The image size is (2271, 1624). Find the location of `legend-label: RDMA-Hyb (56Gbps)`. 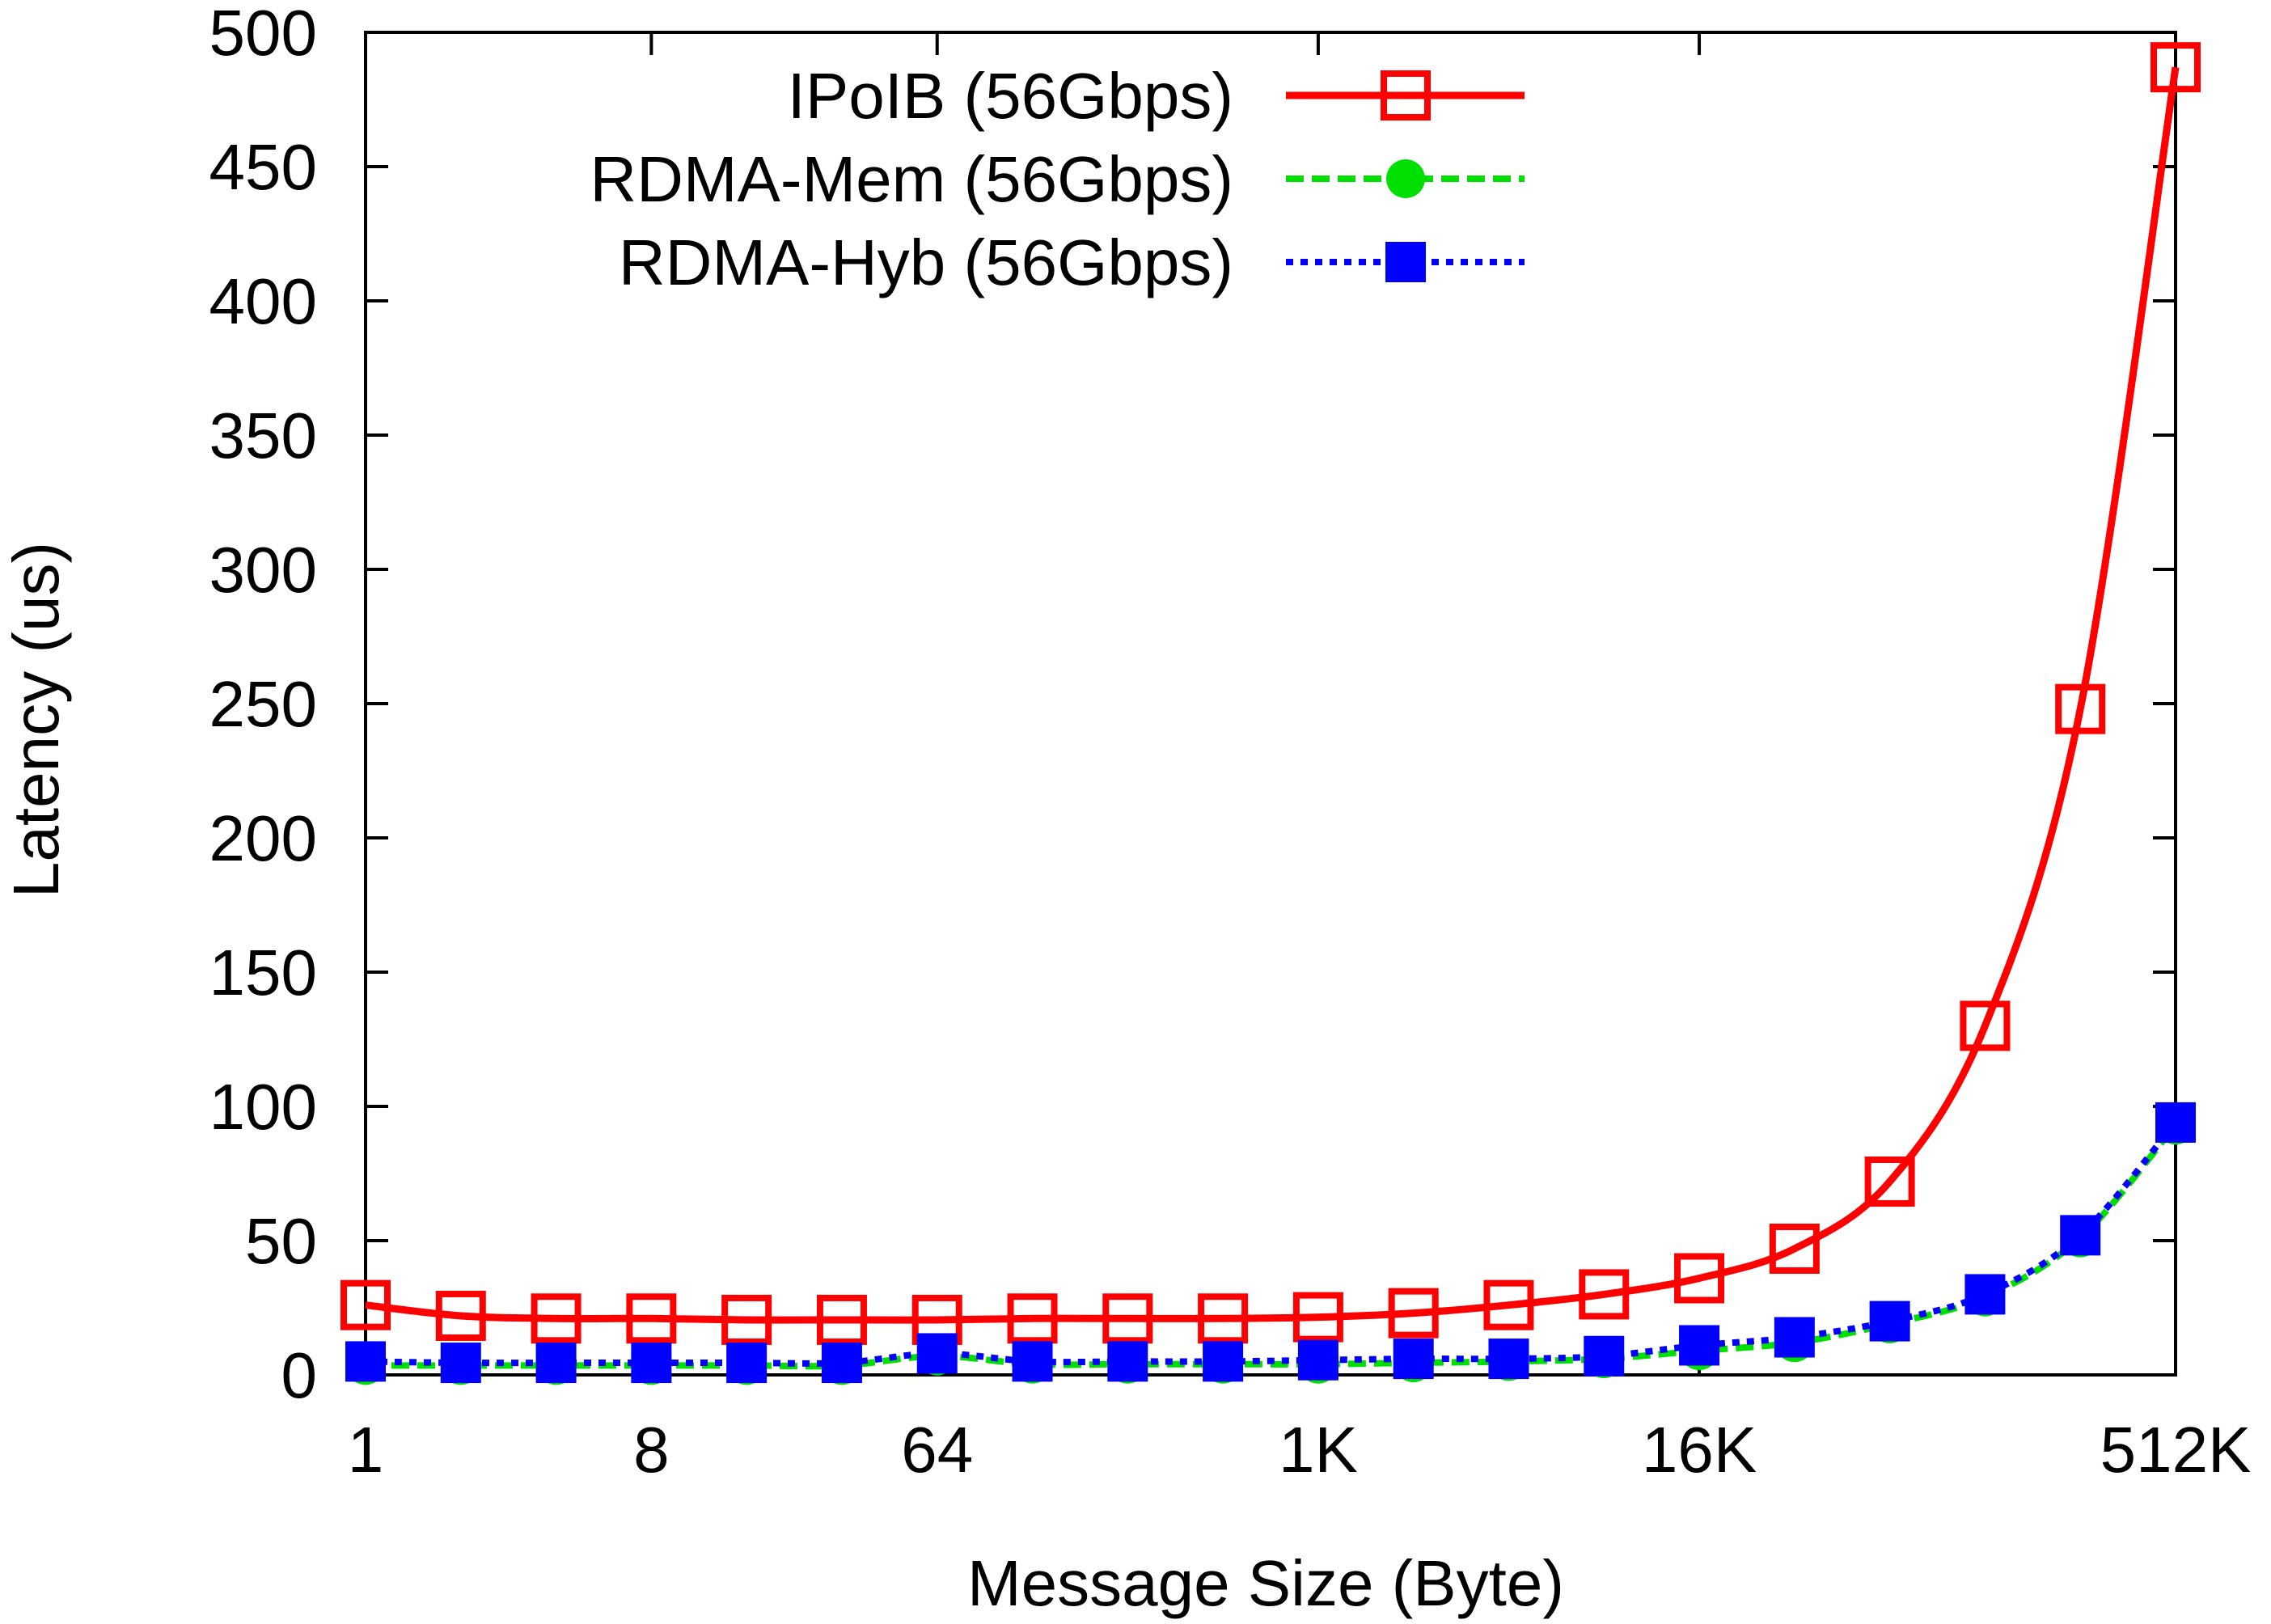

legend-label: RDMA-Hyb (56Gbps) is located at coordinates (926, 262).